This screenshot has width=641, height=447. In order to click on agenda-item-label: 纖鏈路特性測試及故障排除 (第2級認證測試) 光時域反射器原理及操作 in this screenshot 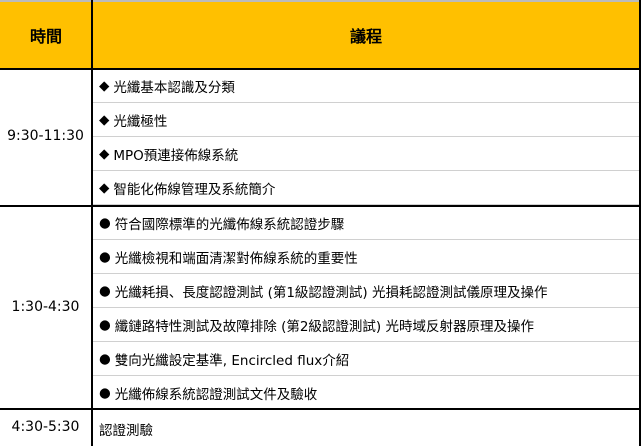, I will do `click(324, 327)`.